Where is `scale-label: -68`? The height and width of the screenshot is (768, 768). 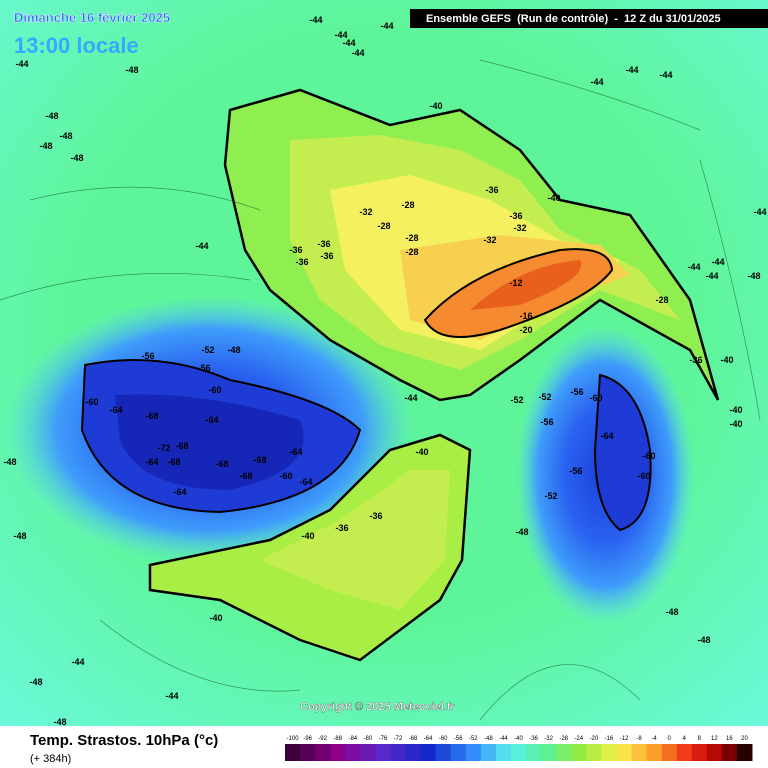
scale-label: -68 is located at coordinates (413, 739).